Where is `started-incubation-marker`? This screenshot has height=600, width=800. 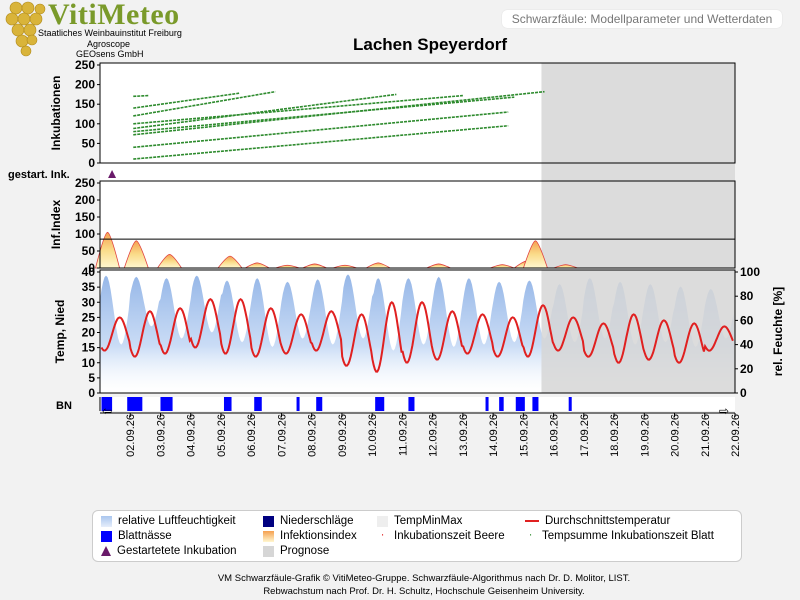
started-incubation-marker is located at coordinates (112, 174).